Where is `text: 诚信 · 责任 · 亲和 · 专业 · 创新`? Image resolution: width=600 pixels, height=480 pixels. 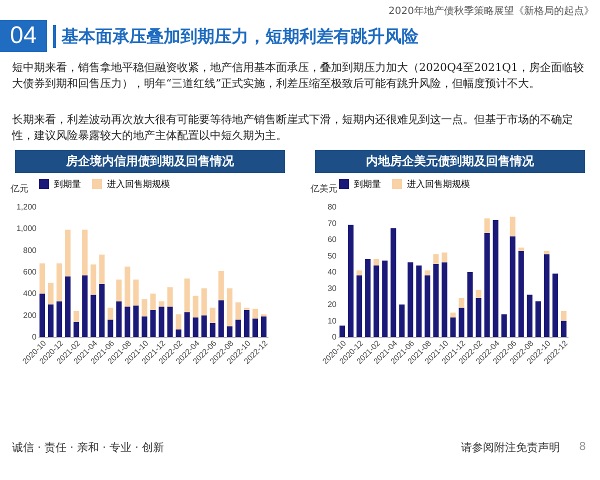 text: 诚信 · 责任 · 亲和 · 专业 · 创新 is located at coordinates (88, 447).